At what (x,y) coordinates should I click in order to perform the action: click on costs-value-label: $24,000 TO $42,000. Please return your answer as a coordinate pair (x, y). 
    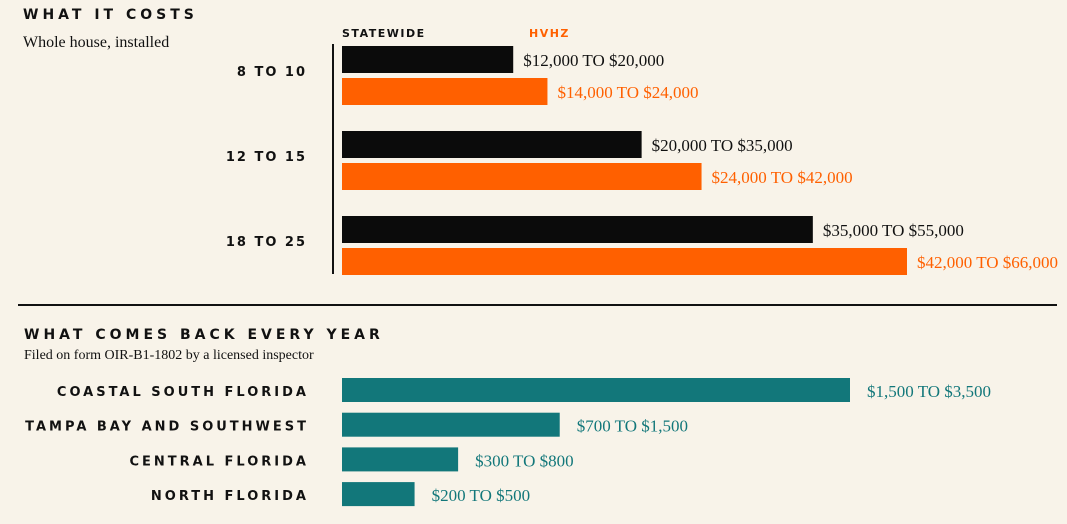
    Looking at the image, I should click on (782, 177).